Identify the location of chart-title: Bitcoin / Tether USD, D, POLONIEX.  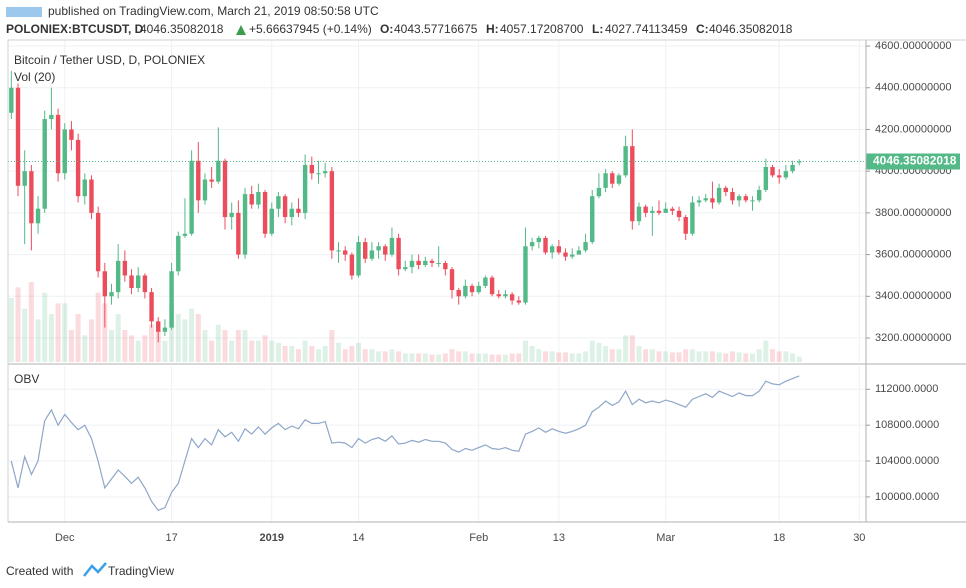
(109, 60).